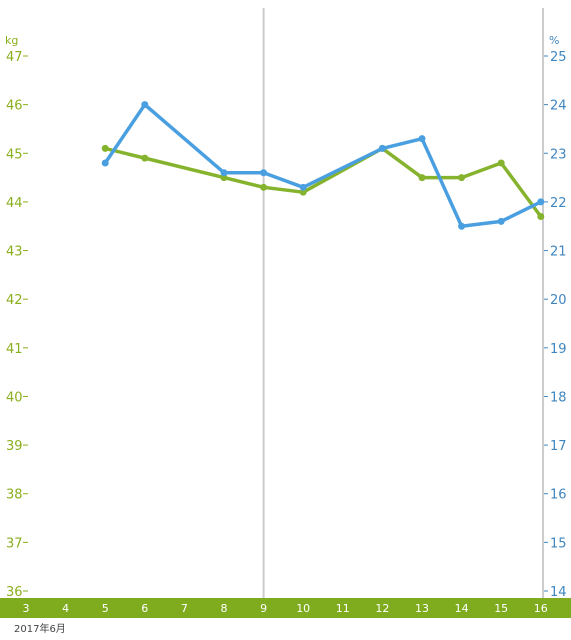 Image resolution: width=571 pixels, height=640 pixels. What do you see at coordinates (14, 397) in the screenshot?
I see `left-y-tick-label: 40` at bounding box center [14, 397].